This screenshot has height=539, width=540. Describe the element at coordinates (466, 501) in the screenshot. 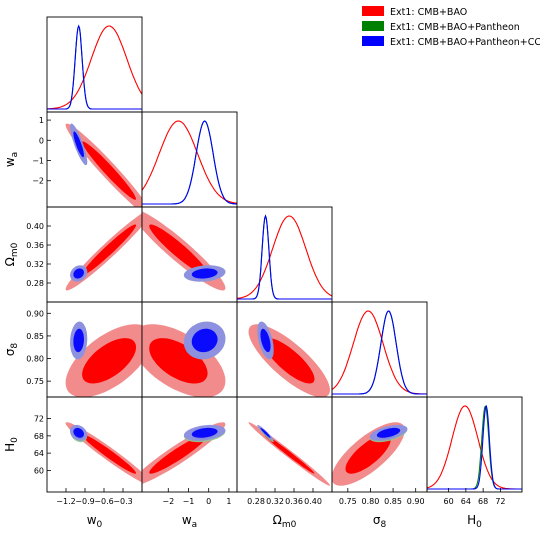

I see `x-tick-label: 64` at that location.